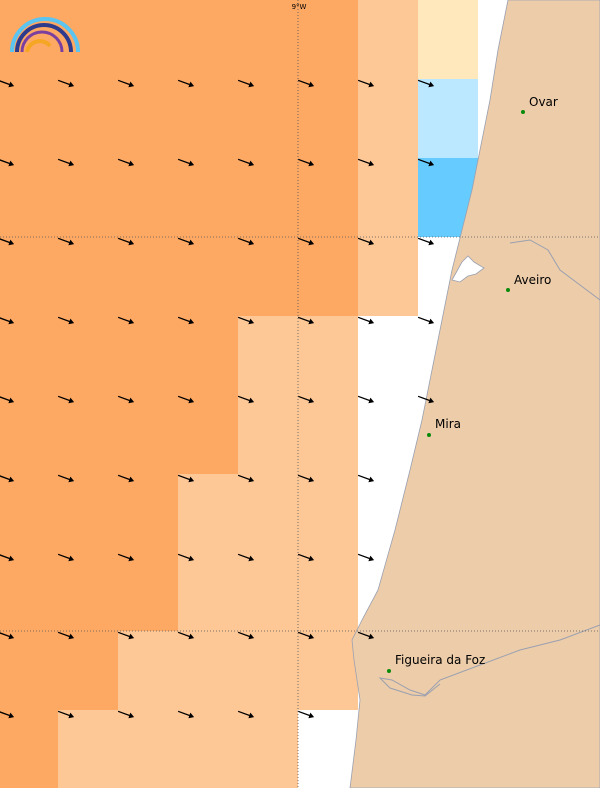  I want to click on lagoon, so click(468, 269).